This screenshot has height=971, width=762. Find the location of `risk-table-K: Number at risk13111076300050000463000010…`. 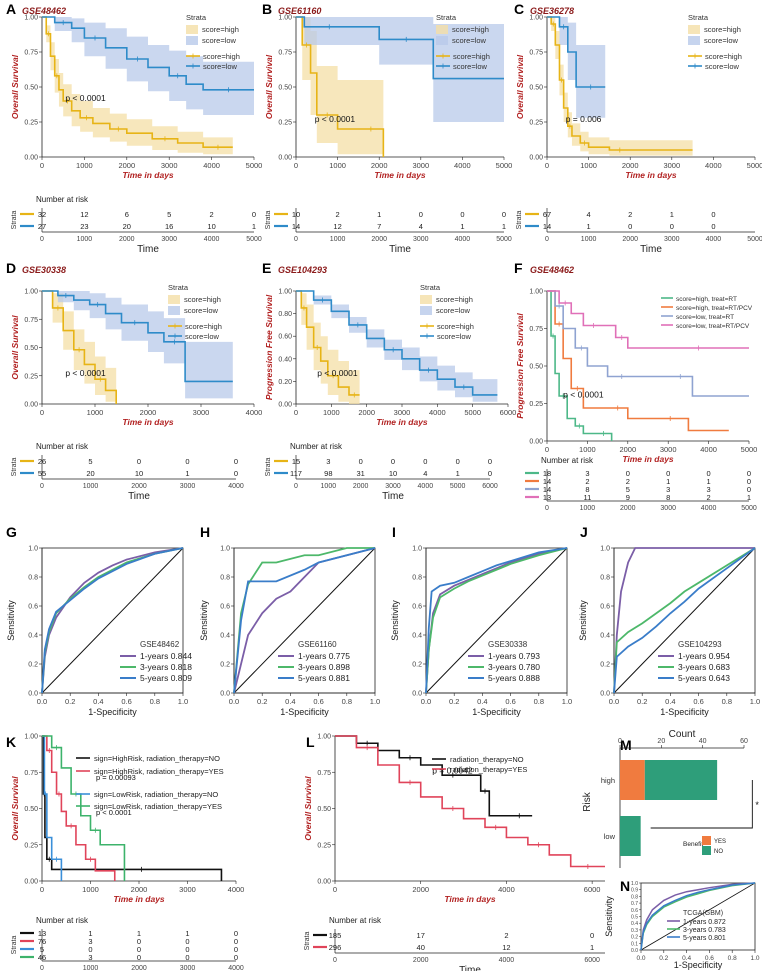

risk-table-K: Number at risk13111076300050000463000010… is located at coordinates (127, 943).